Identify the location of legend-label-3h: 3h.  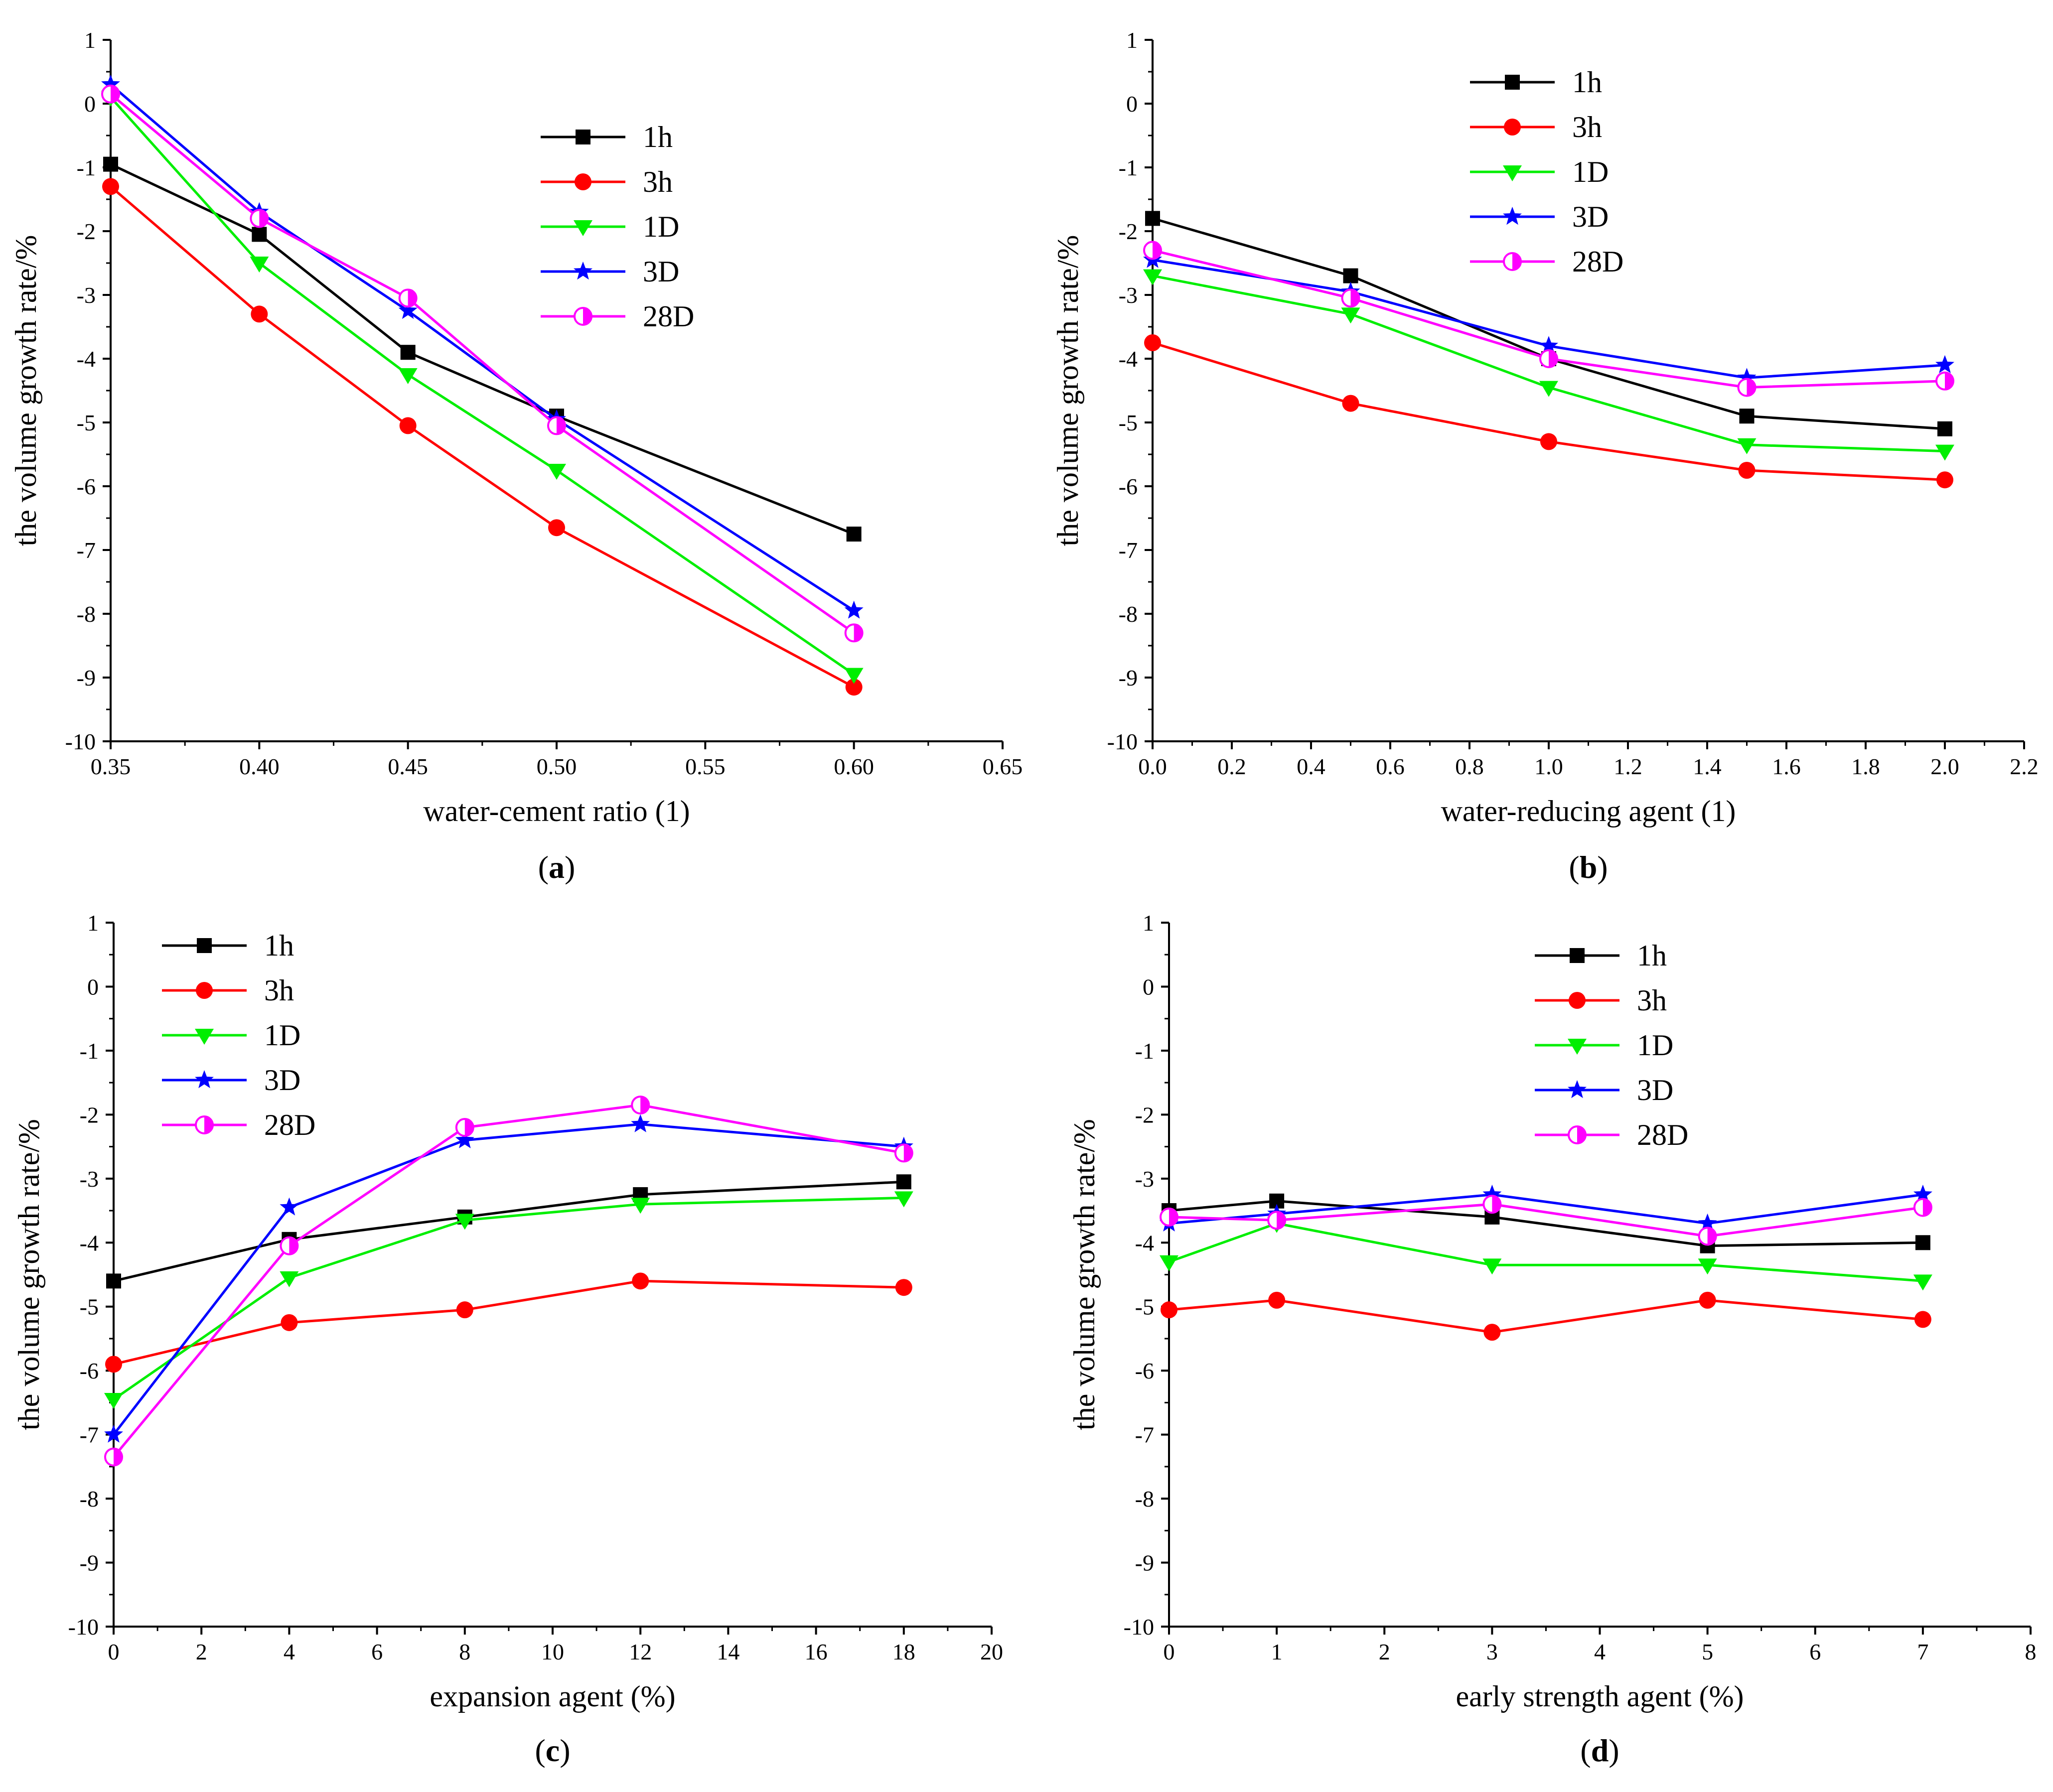
(279, 991).